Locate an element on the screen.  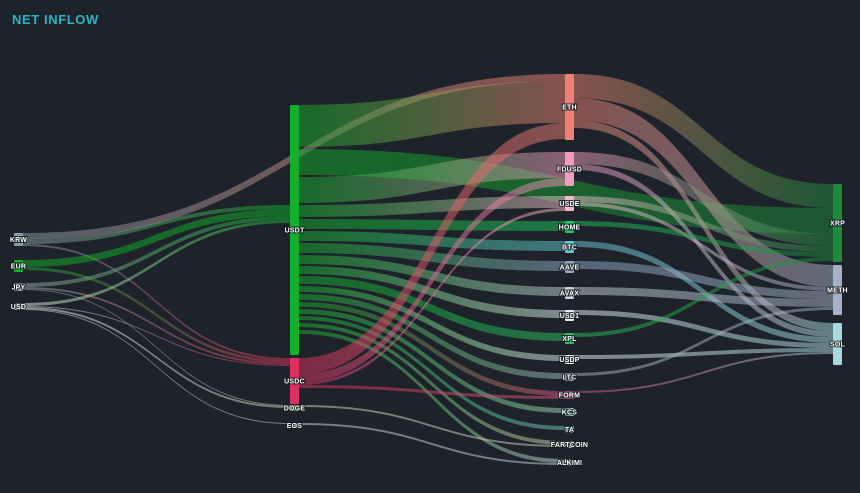
node-KRW is located at coordinates (18, 239).